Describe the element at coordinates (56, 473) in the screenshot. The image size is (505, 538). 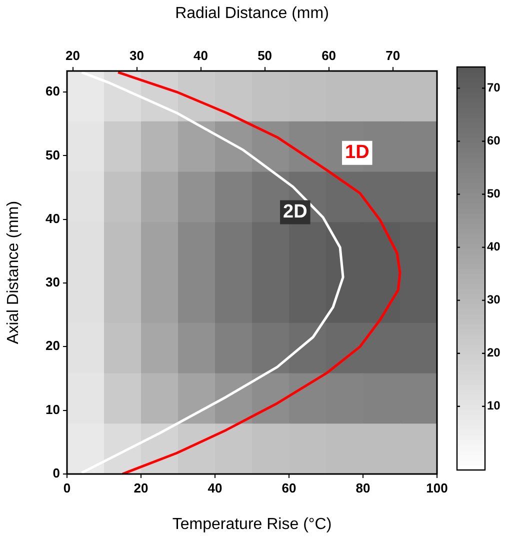
I see `y-tick-label: 0` at that location.